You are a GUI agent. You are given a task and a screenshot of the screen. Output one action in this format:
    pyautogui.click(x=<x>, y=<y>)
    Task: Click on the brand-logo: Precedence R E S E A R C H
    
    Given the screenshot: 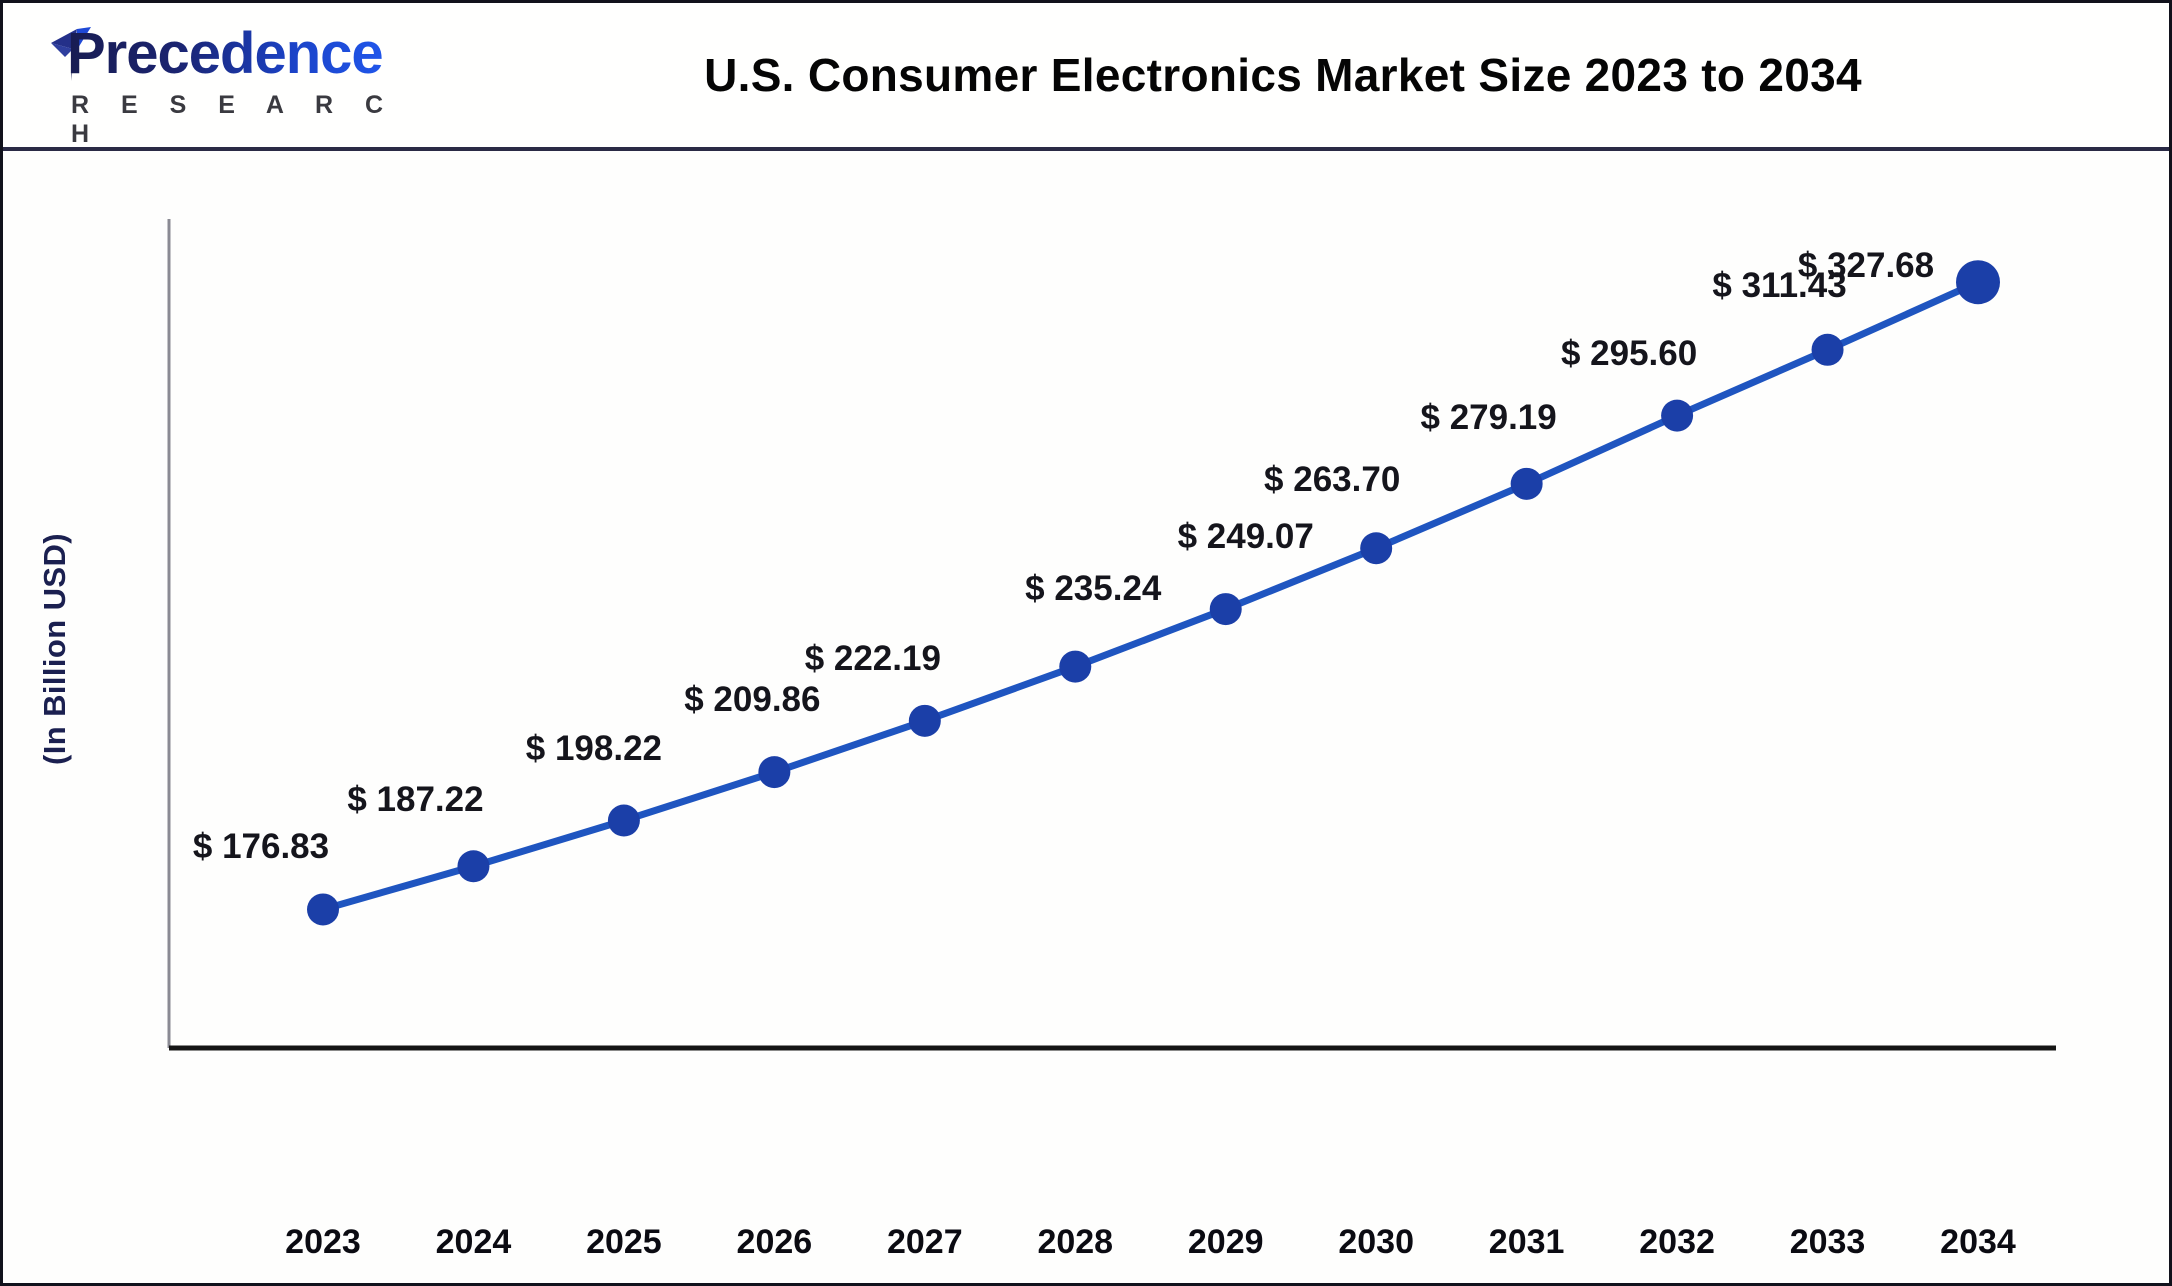 What is the action you would take?
    pyautogui.click(x=222, y=82)
    